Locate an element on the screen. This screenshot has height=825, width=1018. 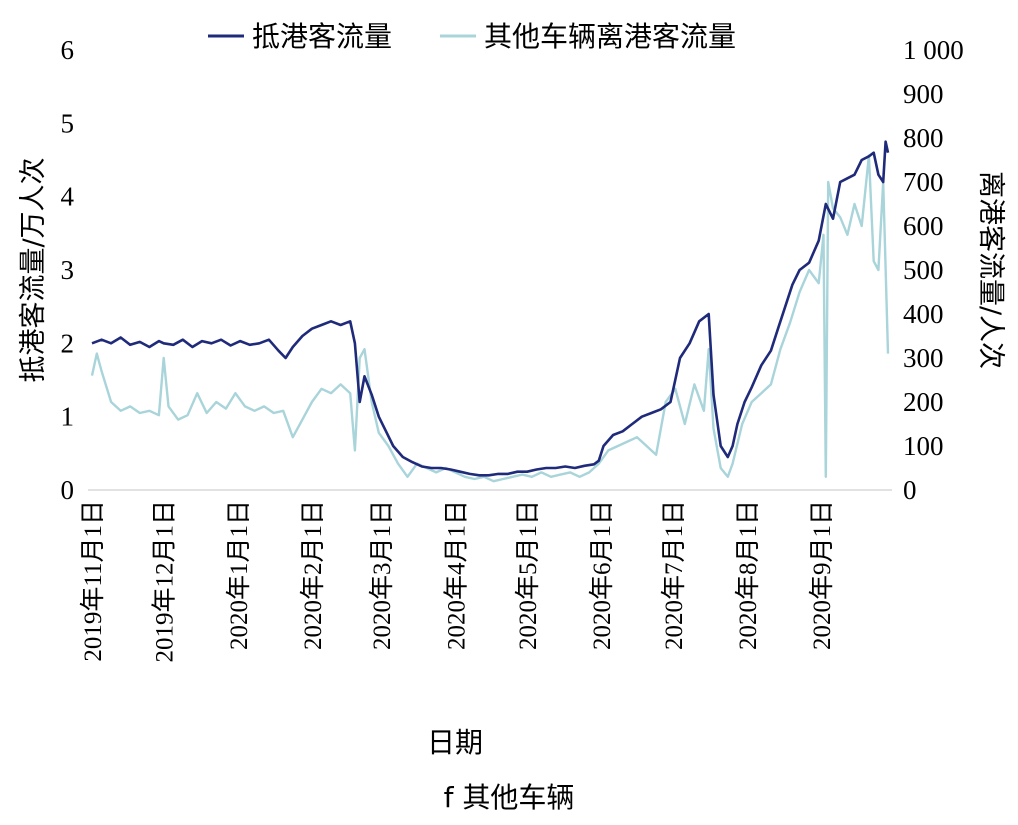
left-tick-label: 5 is located at coordinates (68, 123).